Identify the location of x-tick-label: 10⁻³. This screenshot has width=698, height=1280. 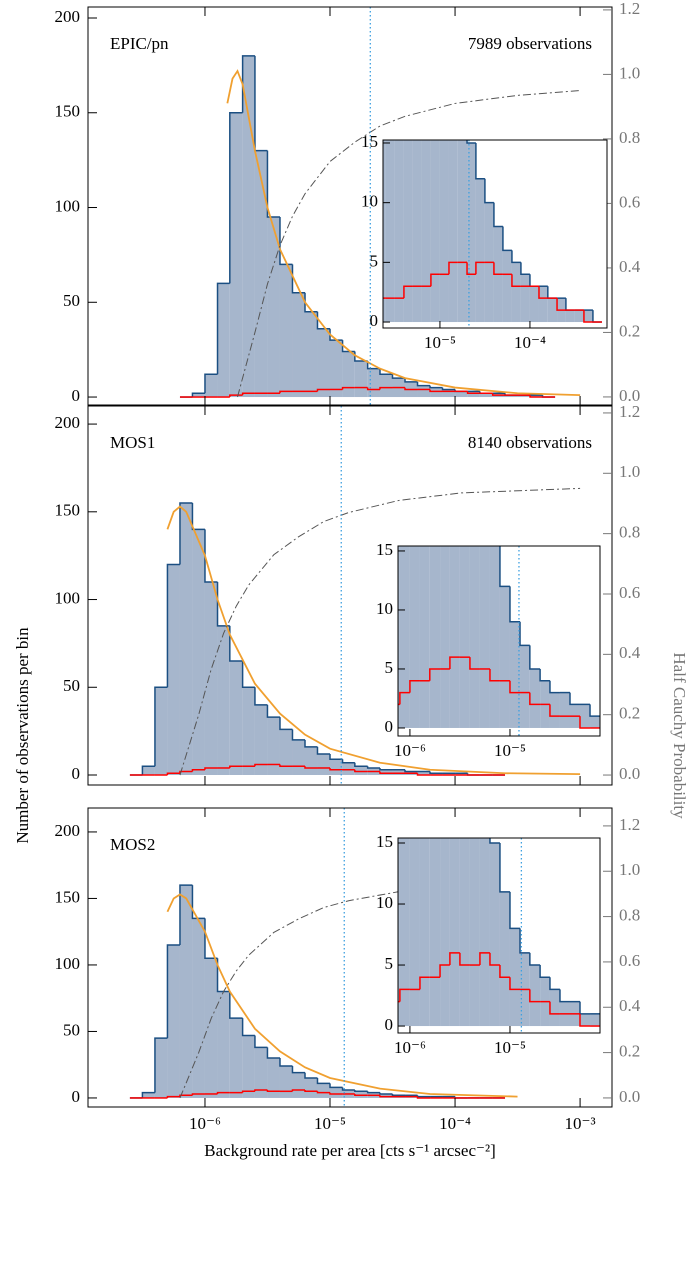
(580, 1123).